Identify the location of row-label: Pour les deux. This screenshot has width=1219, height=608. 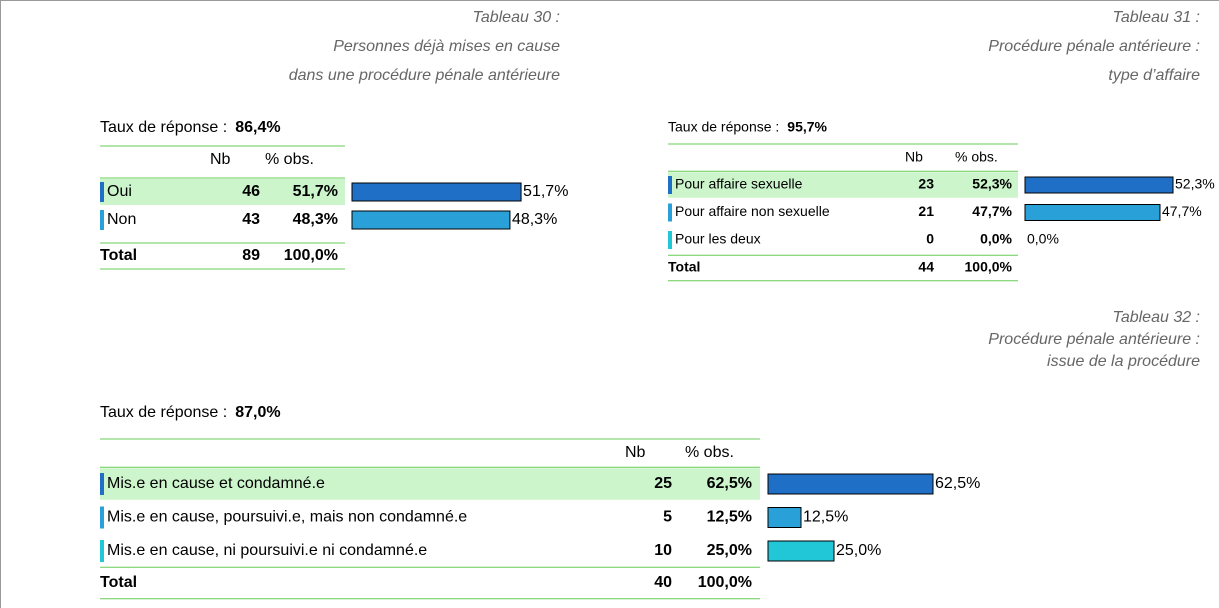
(718, 239).